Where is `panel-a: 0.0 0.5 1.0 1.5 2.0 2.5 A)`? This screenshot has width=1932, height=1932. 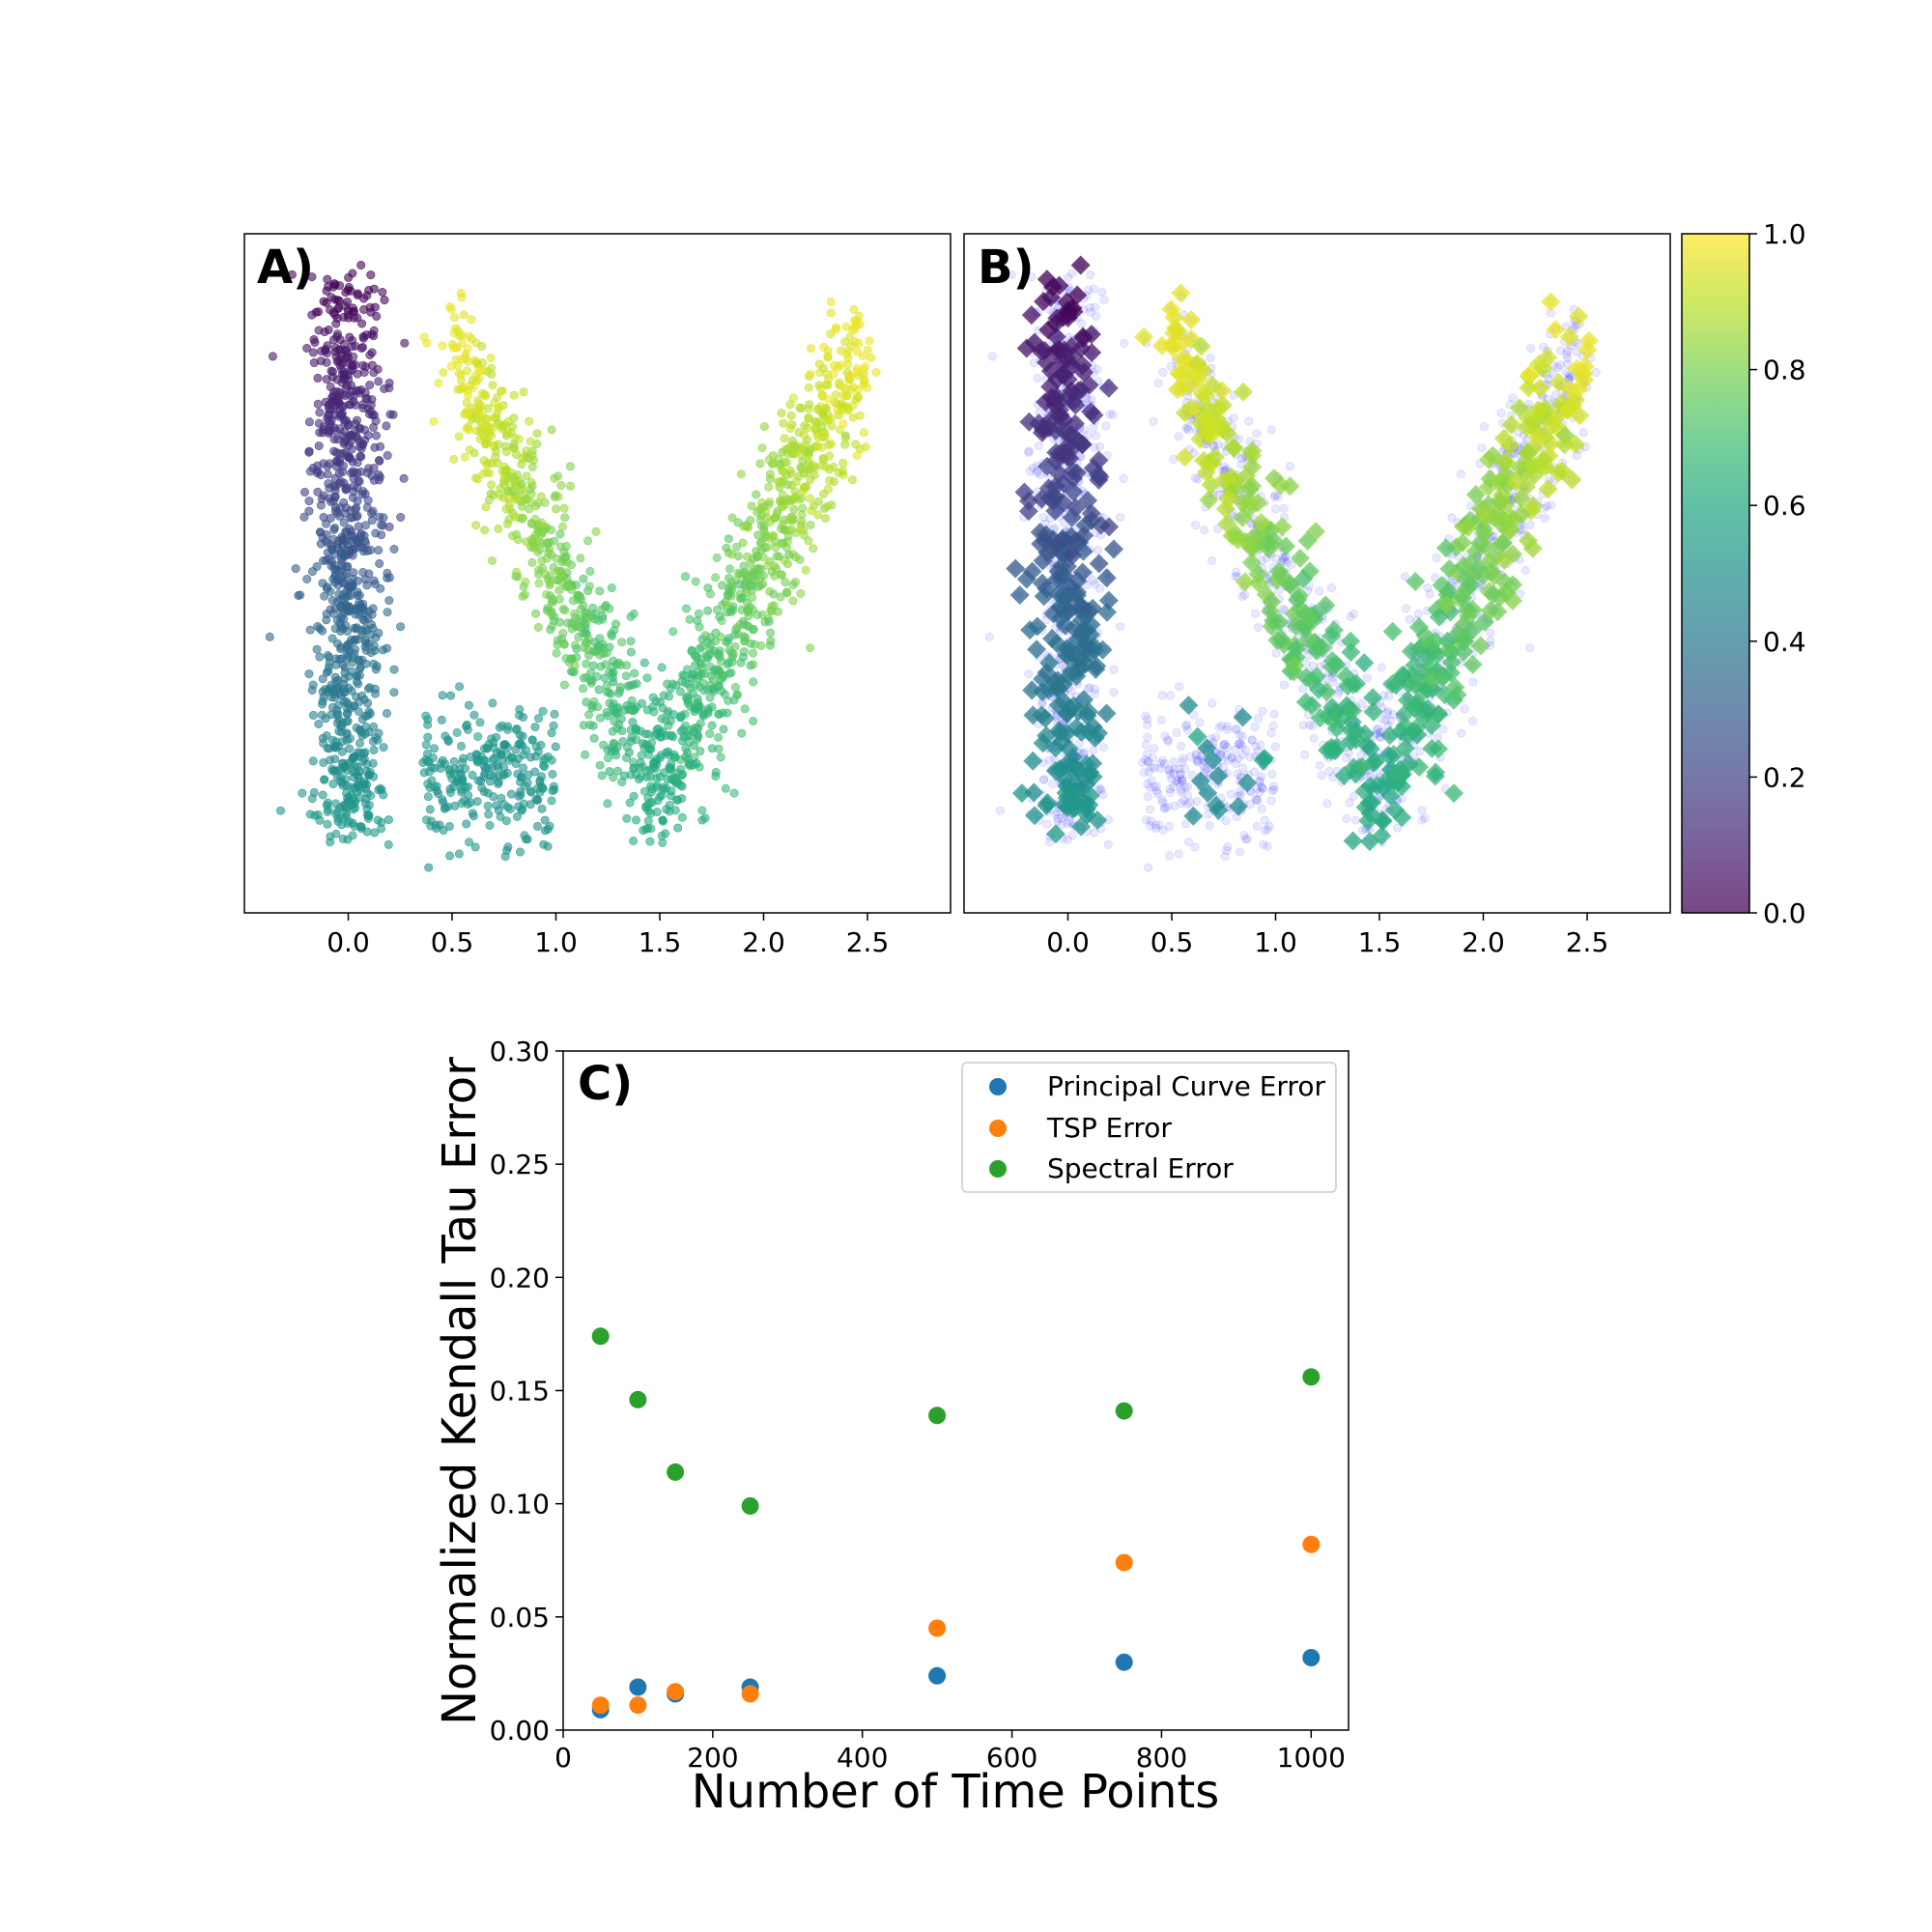
panel-a: 0.0 0.5 1.0 1.5 2.0 2.5 A) is located at coordinates (597, 595).